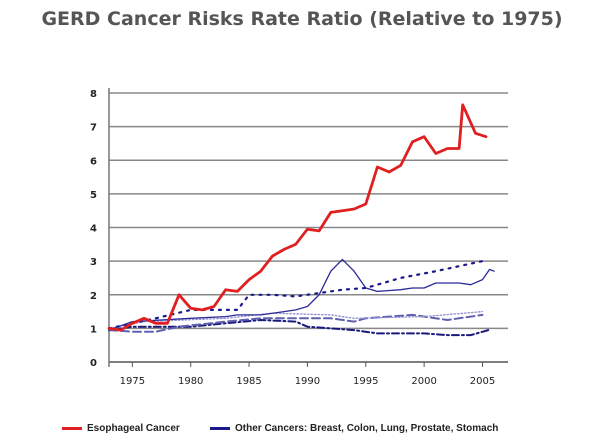 This screenshot has width=604, height=448. I want to click on y-tick-label: 2, so click(93, 296).